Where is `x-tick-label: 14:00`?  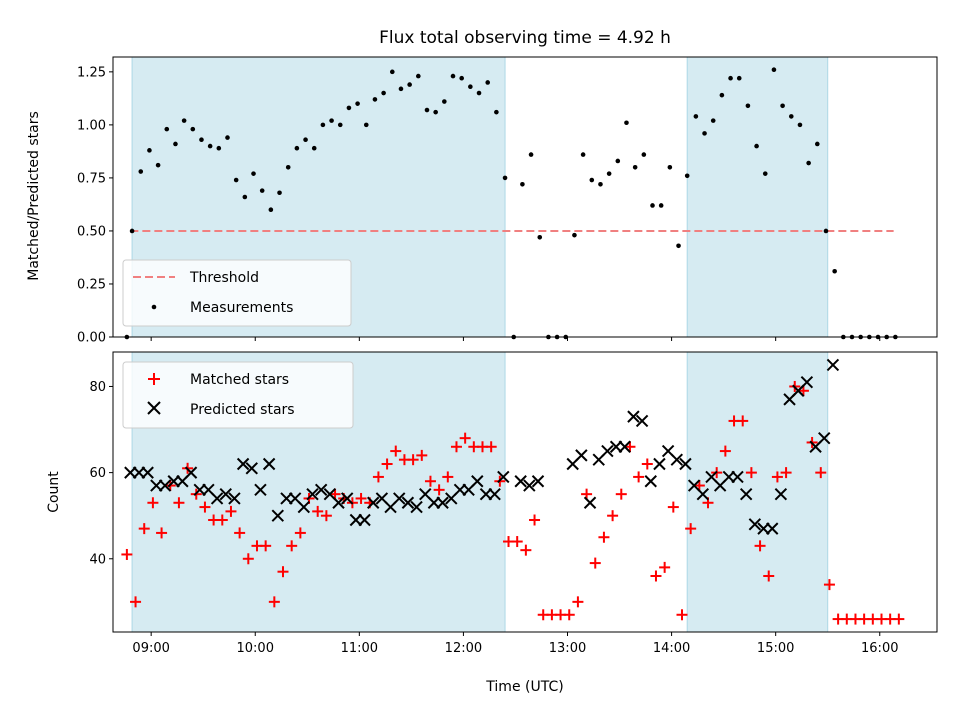
x-tick-label: 14:00 is located at coordinates (671, 648).